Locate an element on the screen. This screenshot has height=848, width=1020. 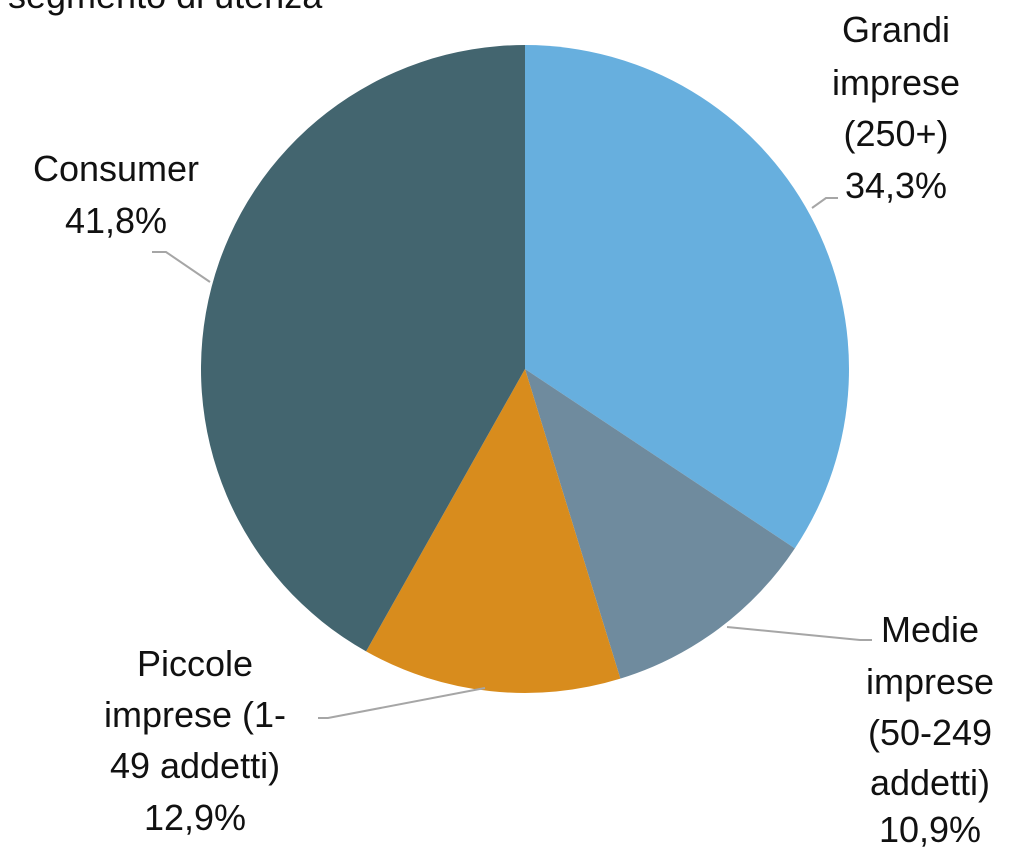
label-medie-line1: Medie is located at coordinates (930, 629).